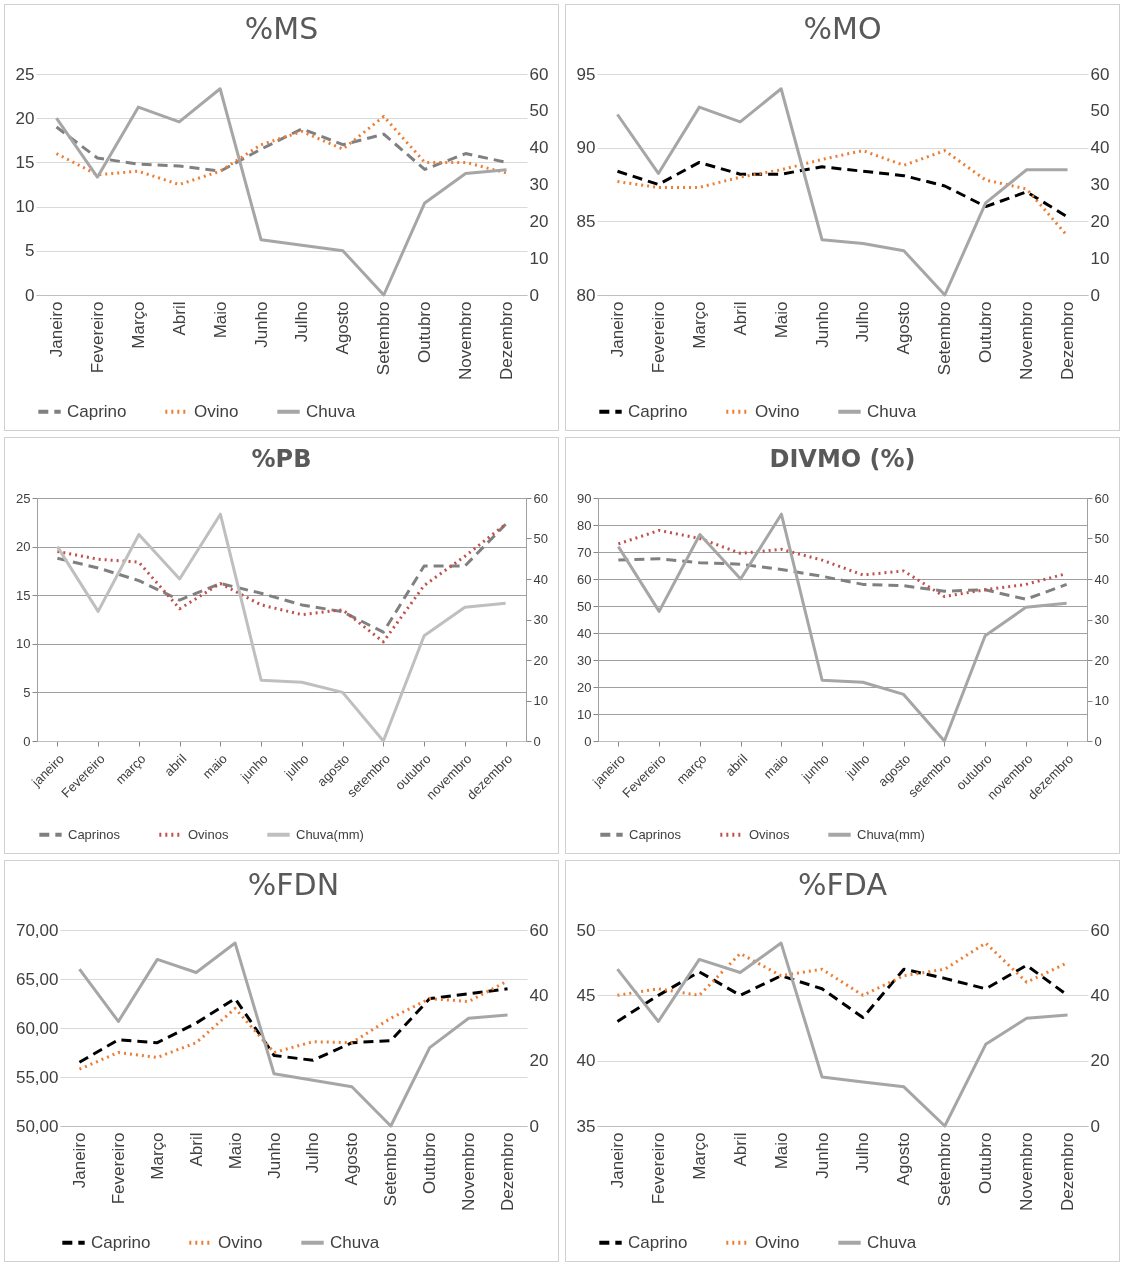 This screenshot has height=1268, width=1126. Describe the element at coordinates (586, 295) in the screenshot. I see `y-tick-label: 80` at that location.